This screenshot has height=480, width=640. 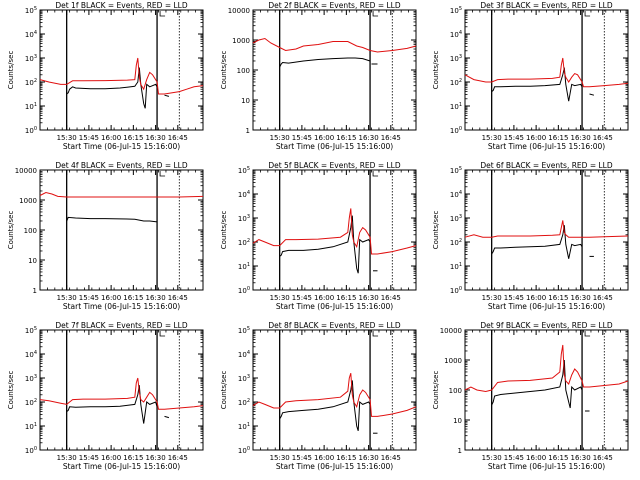 I want to click on y-tick-label: 1000, so click(x=28, y=201).